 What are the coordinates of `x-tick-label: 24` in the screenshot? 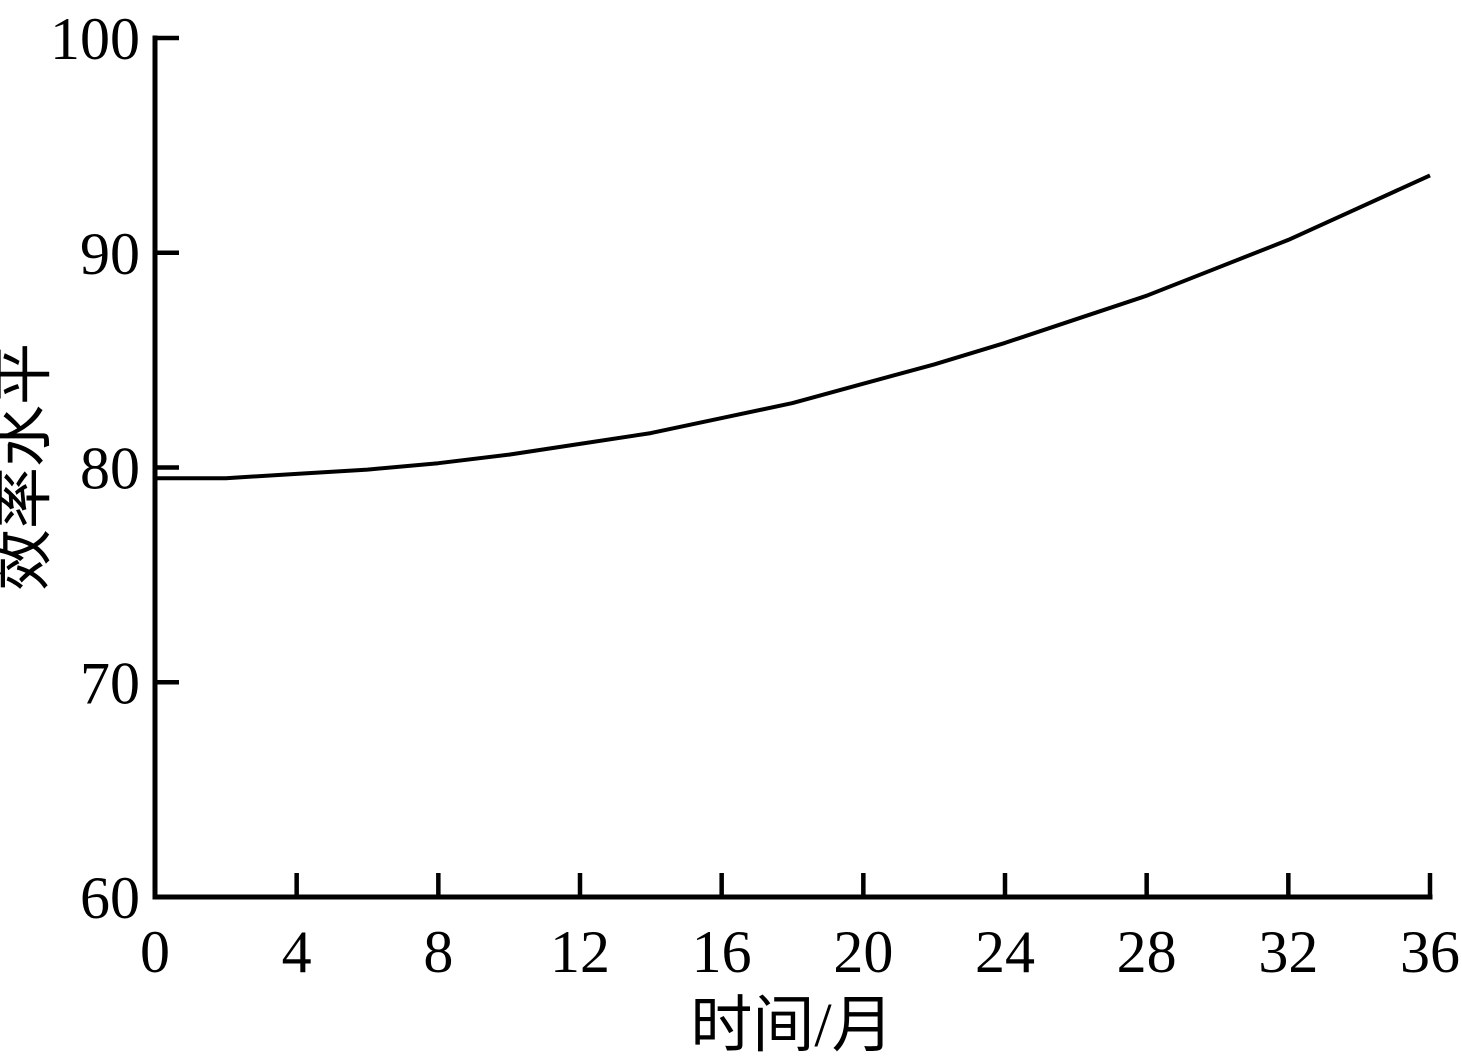 It's located at (1005, 952).